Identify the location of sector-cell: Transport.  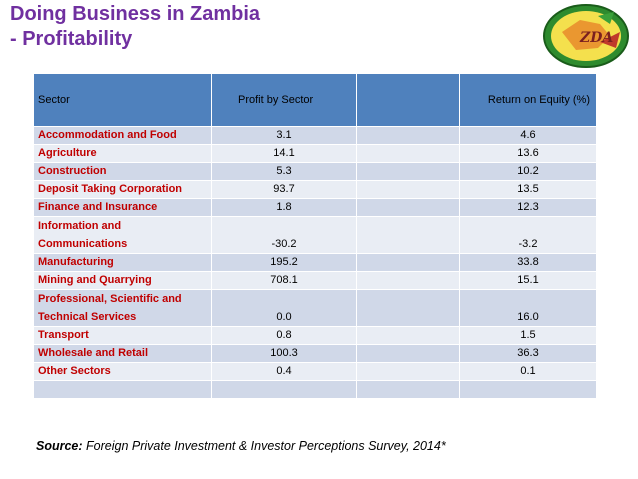
(122, 335).